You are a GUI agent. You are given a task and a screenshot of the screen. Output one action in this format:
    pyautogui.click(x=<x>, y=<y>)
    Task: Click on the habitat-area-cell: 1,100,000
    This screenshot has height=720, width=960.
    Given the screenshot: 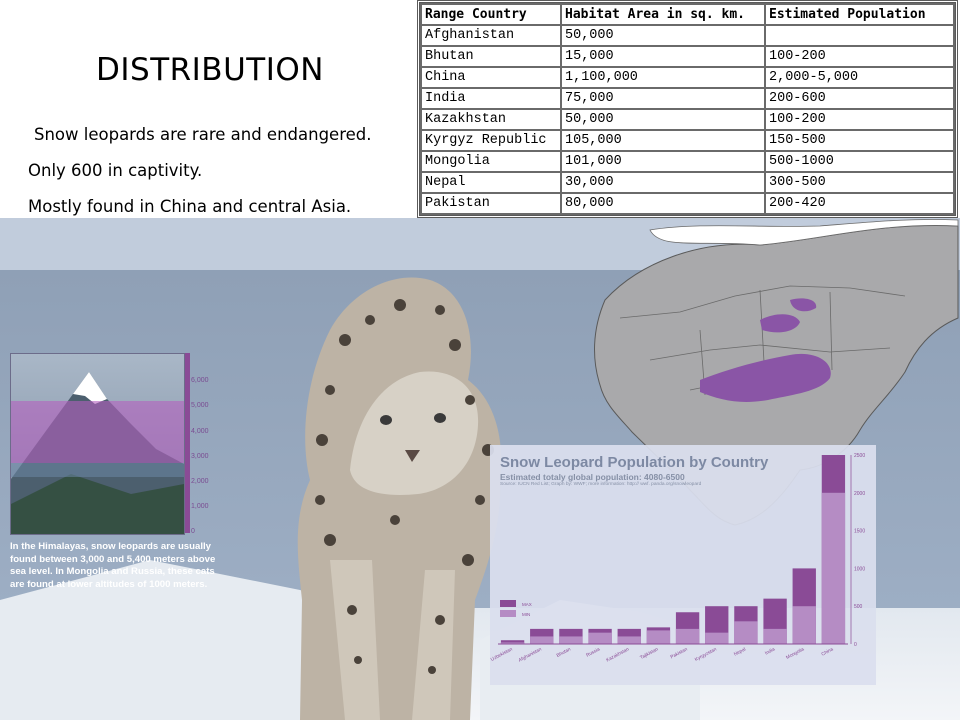 What is the action you would take?
    pyautogui.click(x=663, y=77)
    